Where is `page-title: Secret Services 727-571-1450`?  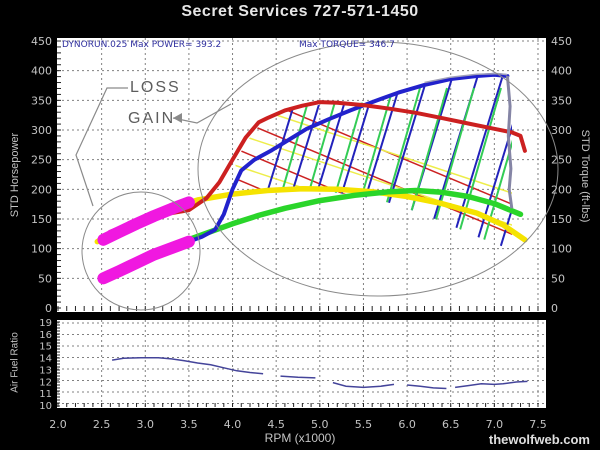
page-title: Secret Services 727-571-1450 is located at coordinates (300, 11).